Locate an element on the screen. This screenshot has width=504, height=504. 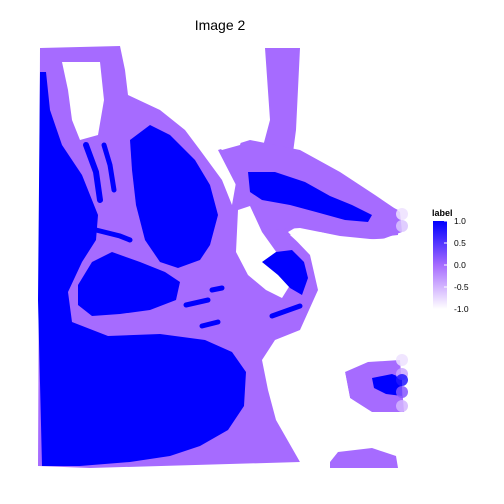
background-hole-top-mid is located at coordinates (186, 105).